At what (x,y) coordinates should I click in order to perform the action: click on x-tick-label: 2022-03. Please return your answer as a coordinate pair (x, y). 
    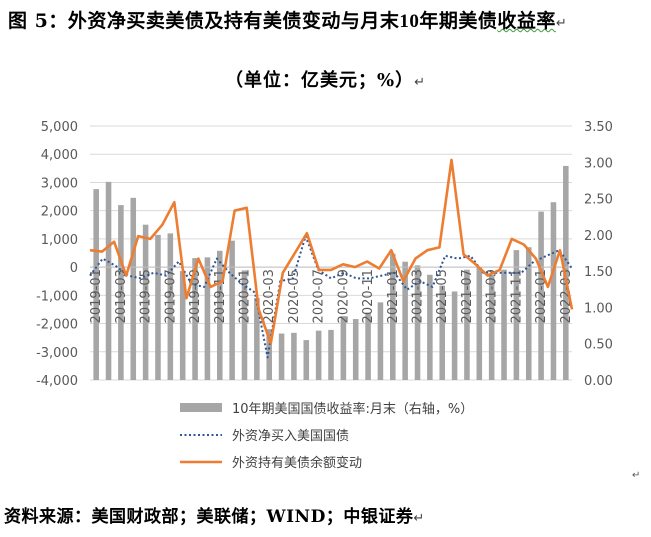
    Looking at the image, I should click on (566, 296).